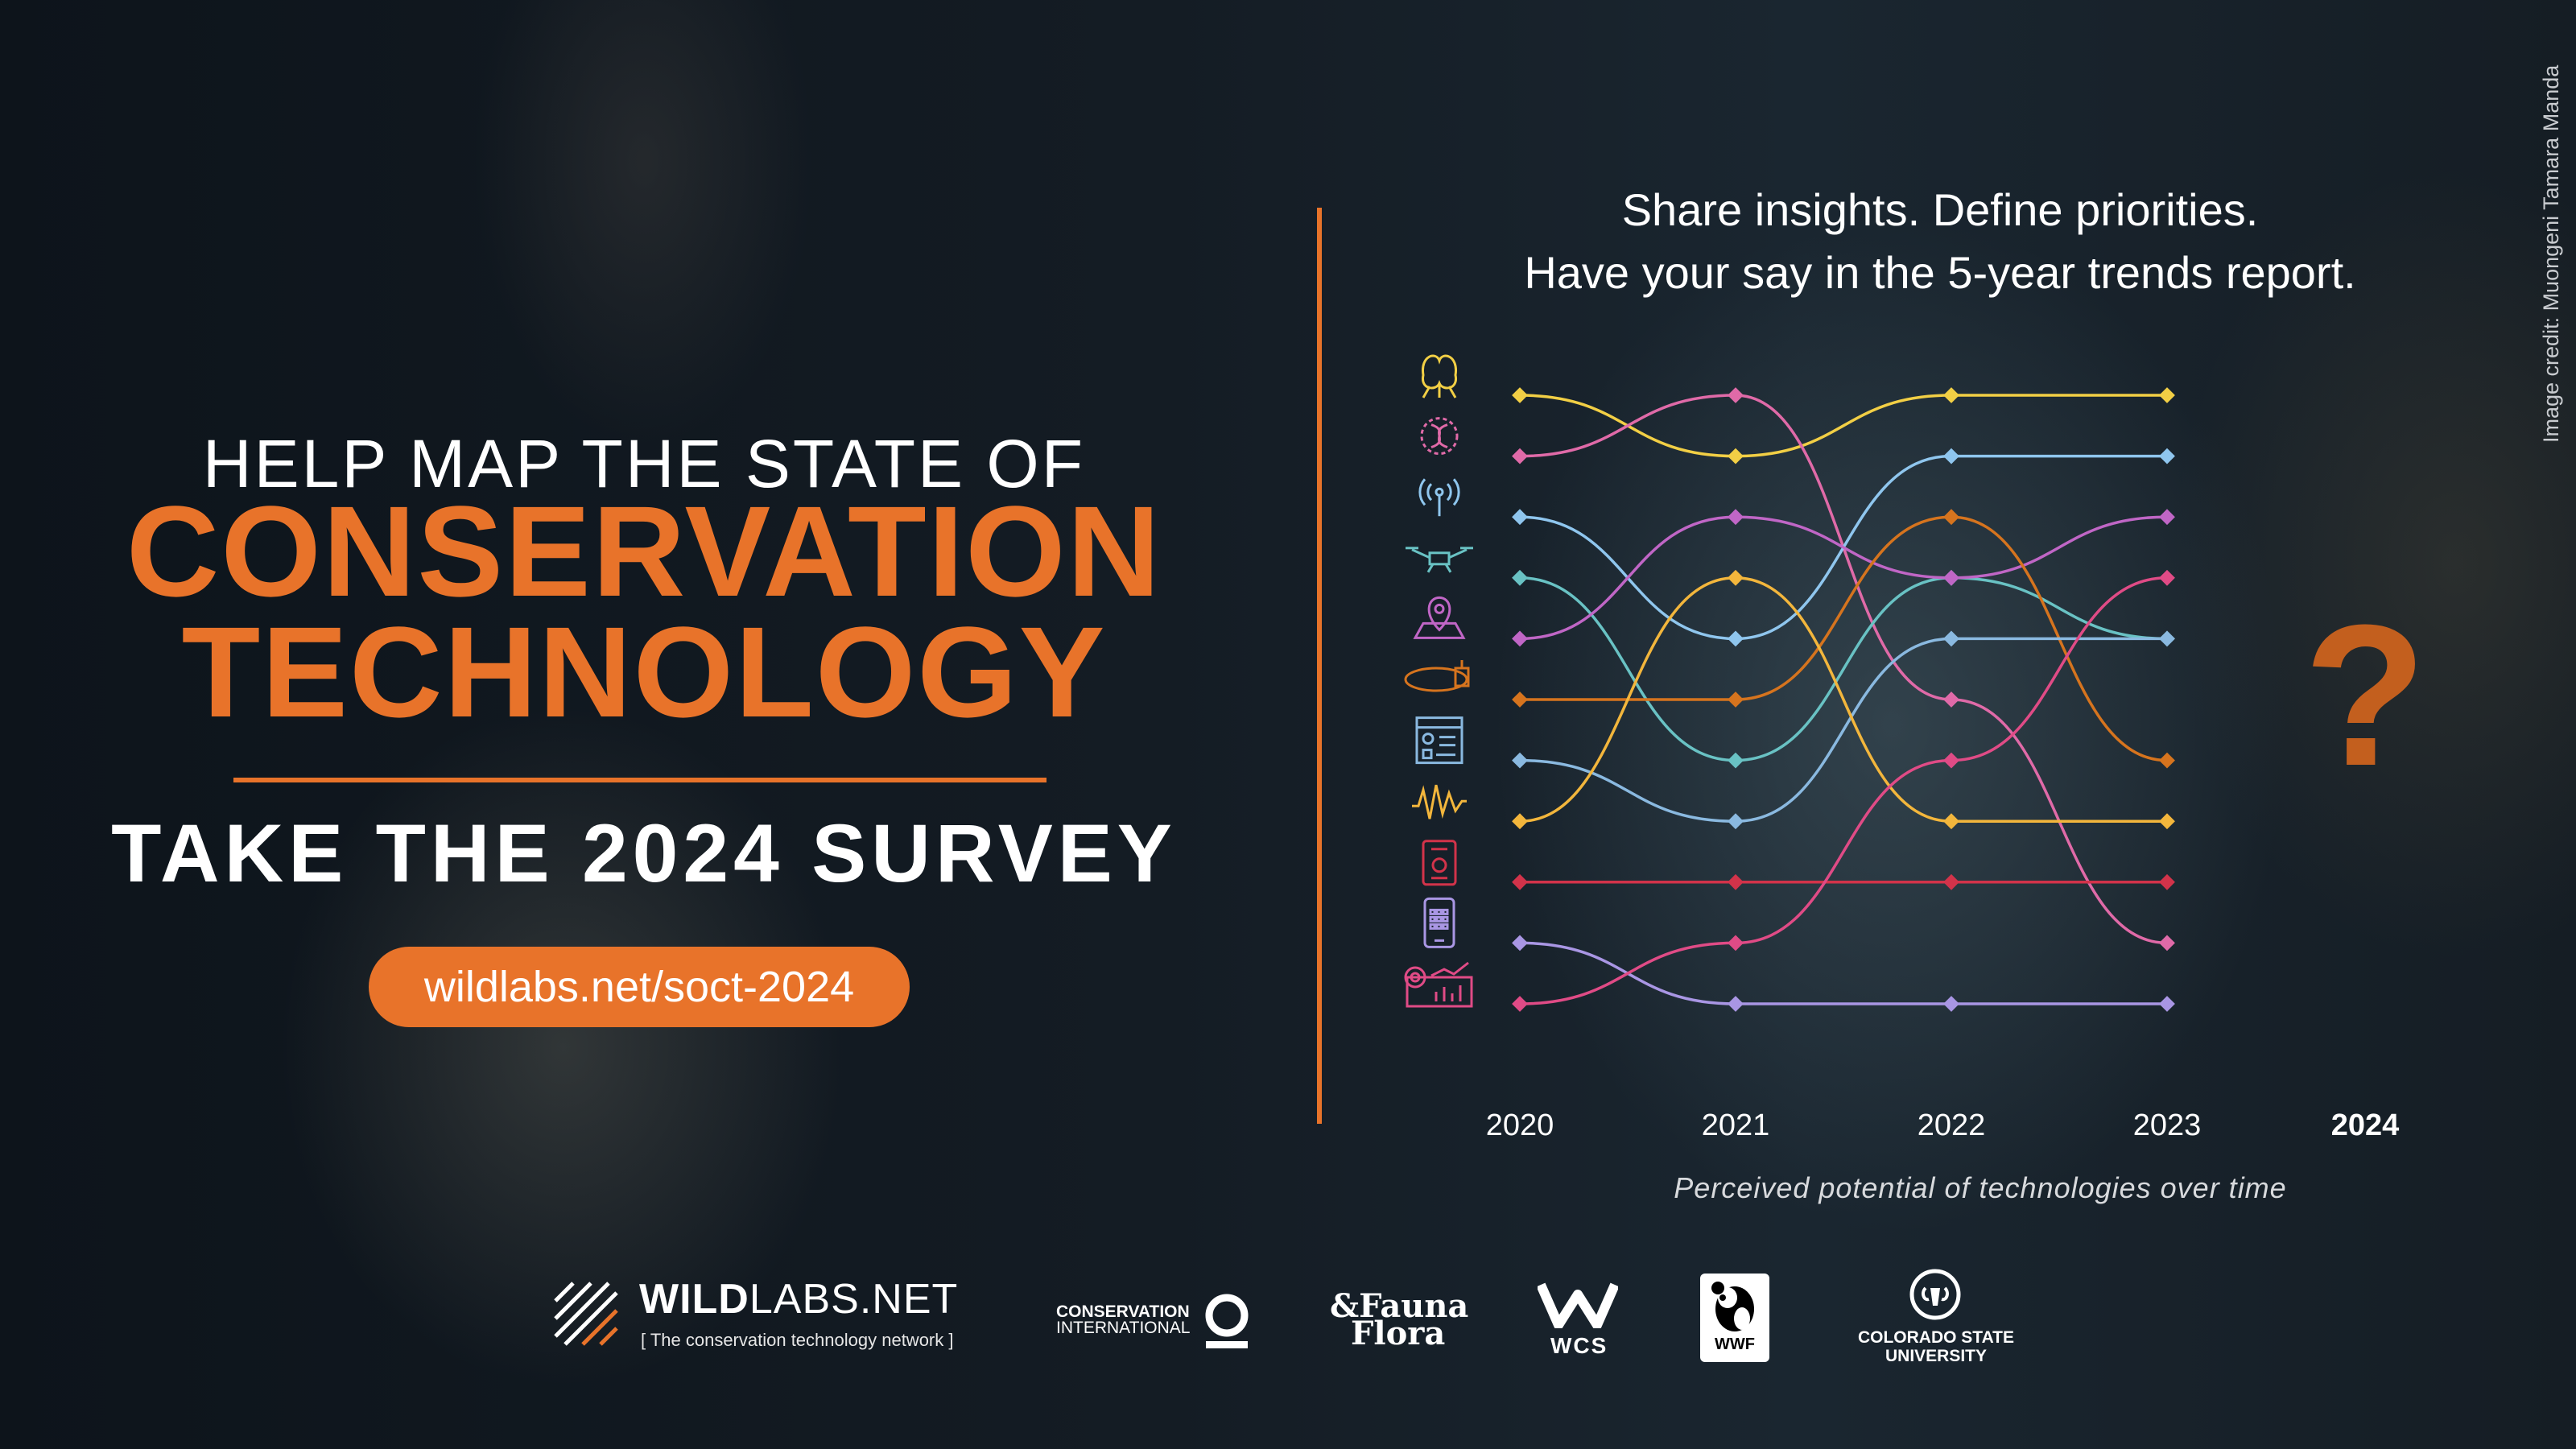 Image resolution: width=2576 pixels, height=1449 pixels. What do you see at coordinates (1439, 923) in the screenshot?
I see `smartphone-icon` at bounding box center [1439, 923].